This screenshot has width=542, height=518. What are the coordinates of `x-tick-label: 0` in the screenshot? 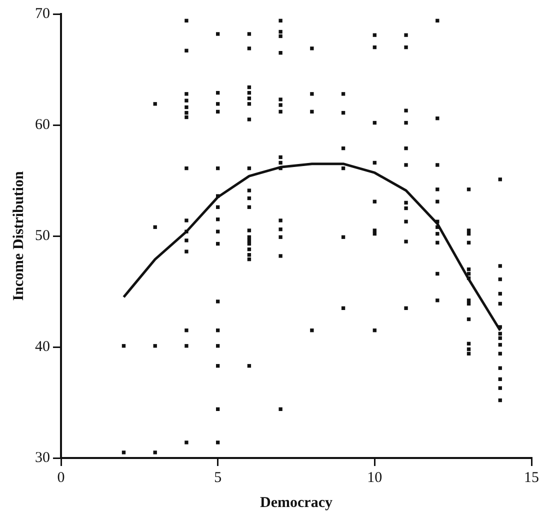 It's located at (61, 478).